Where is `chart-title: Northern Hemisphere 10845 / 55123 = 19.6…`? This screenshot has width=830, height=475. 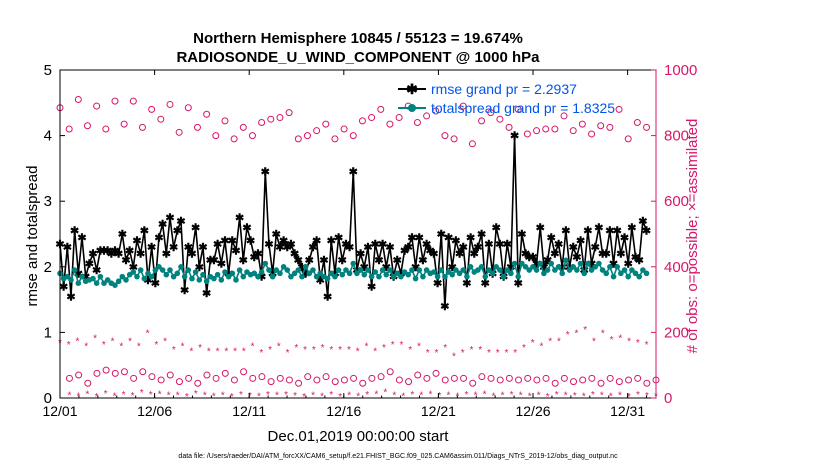 chart-title: Northern Hemisphere 10845 / 55123 = 19.6… is located at coordinates (358, 38).